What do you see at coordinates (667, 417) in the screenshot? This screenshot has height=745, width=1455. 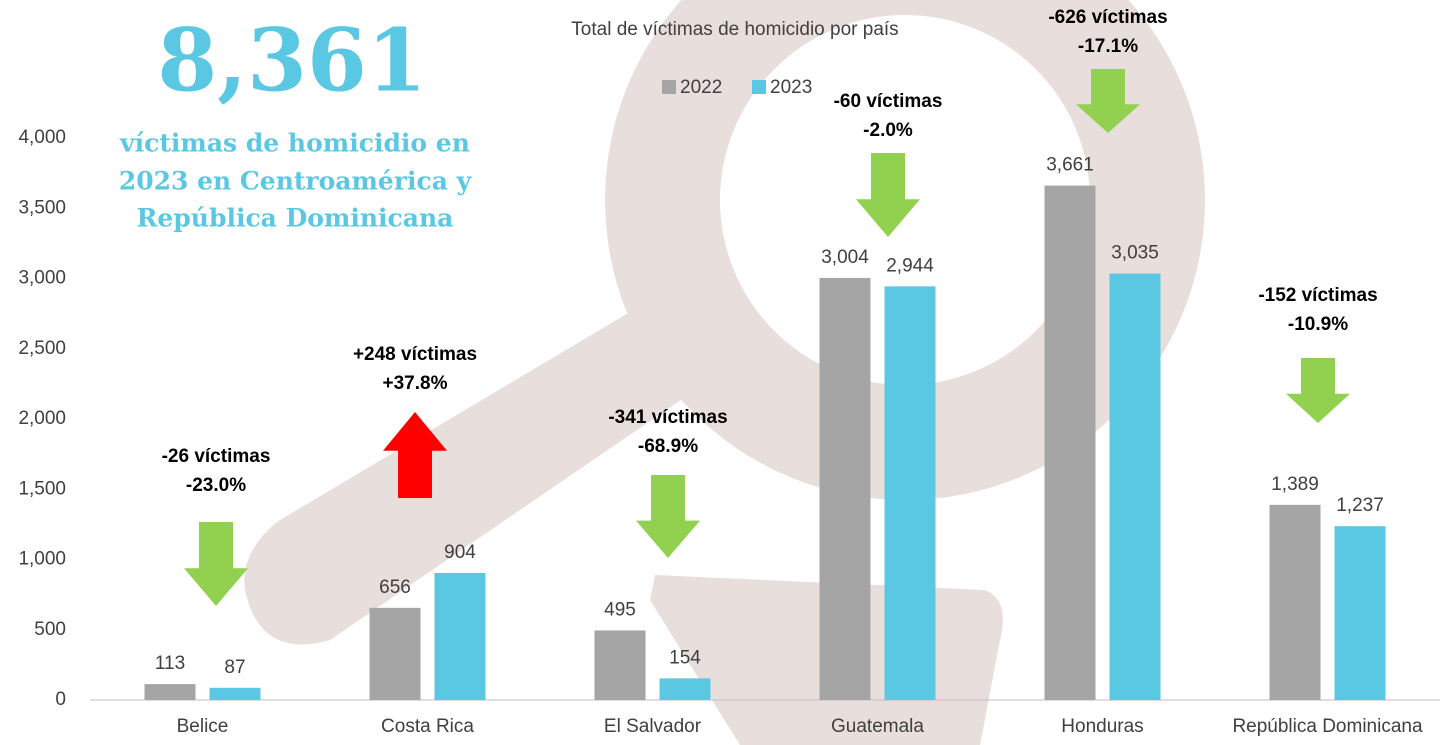 I see `annotation-text: -341 víctimas` at bounding box center [667, 417].